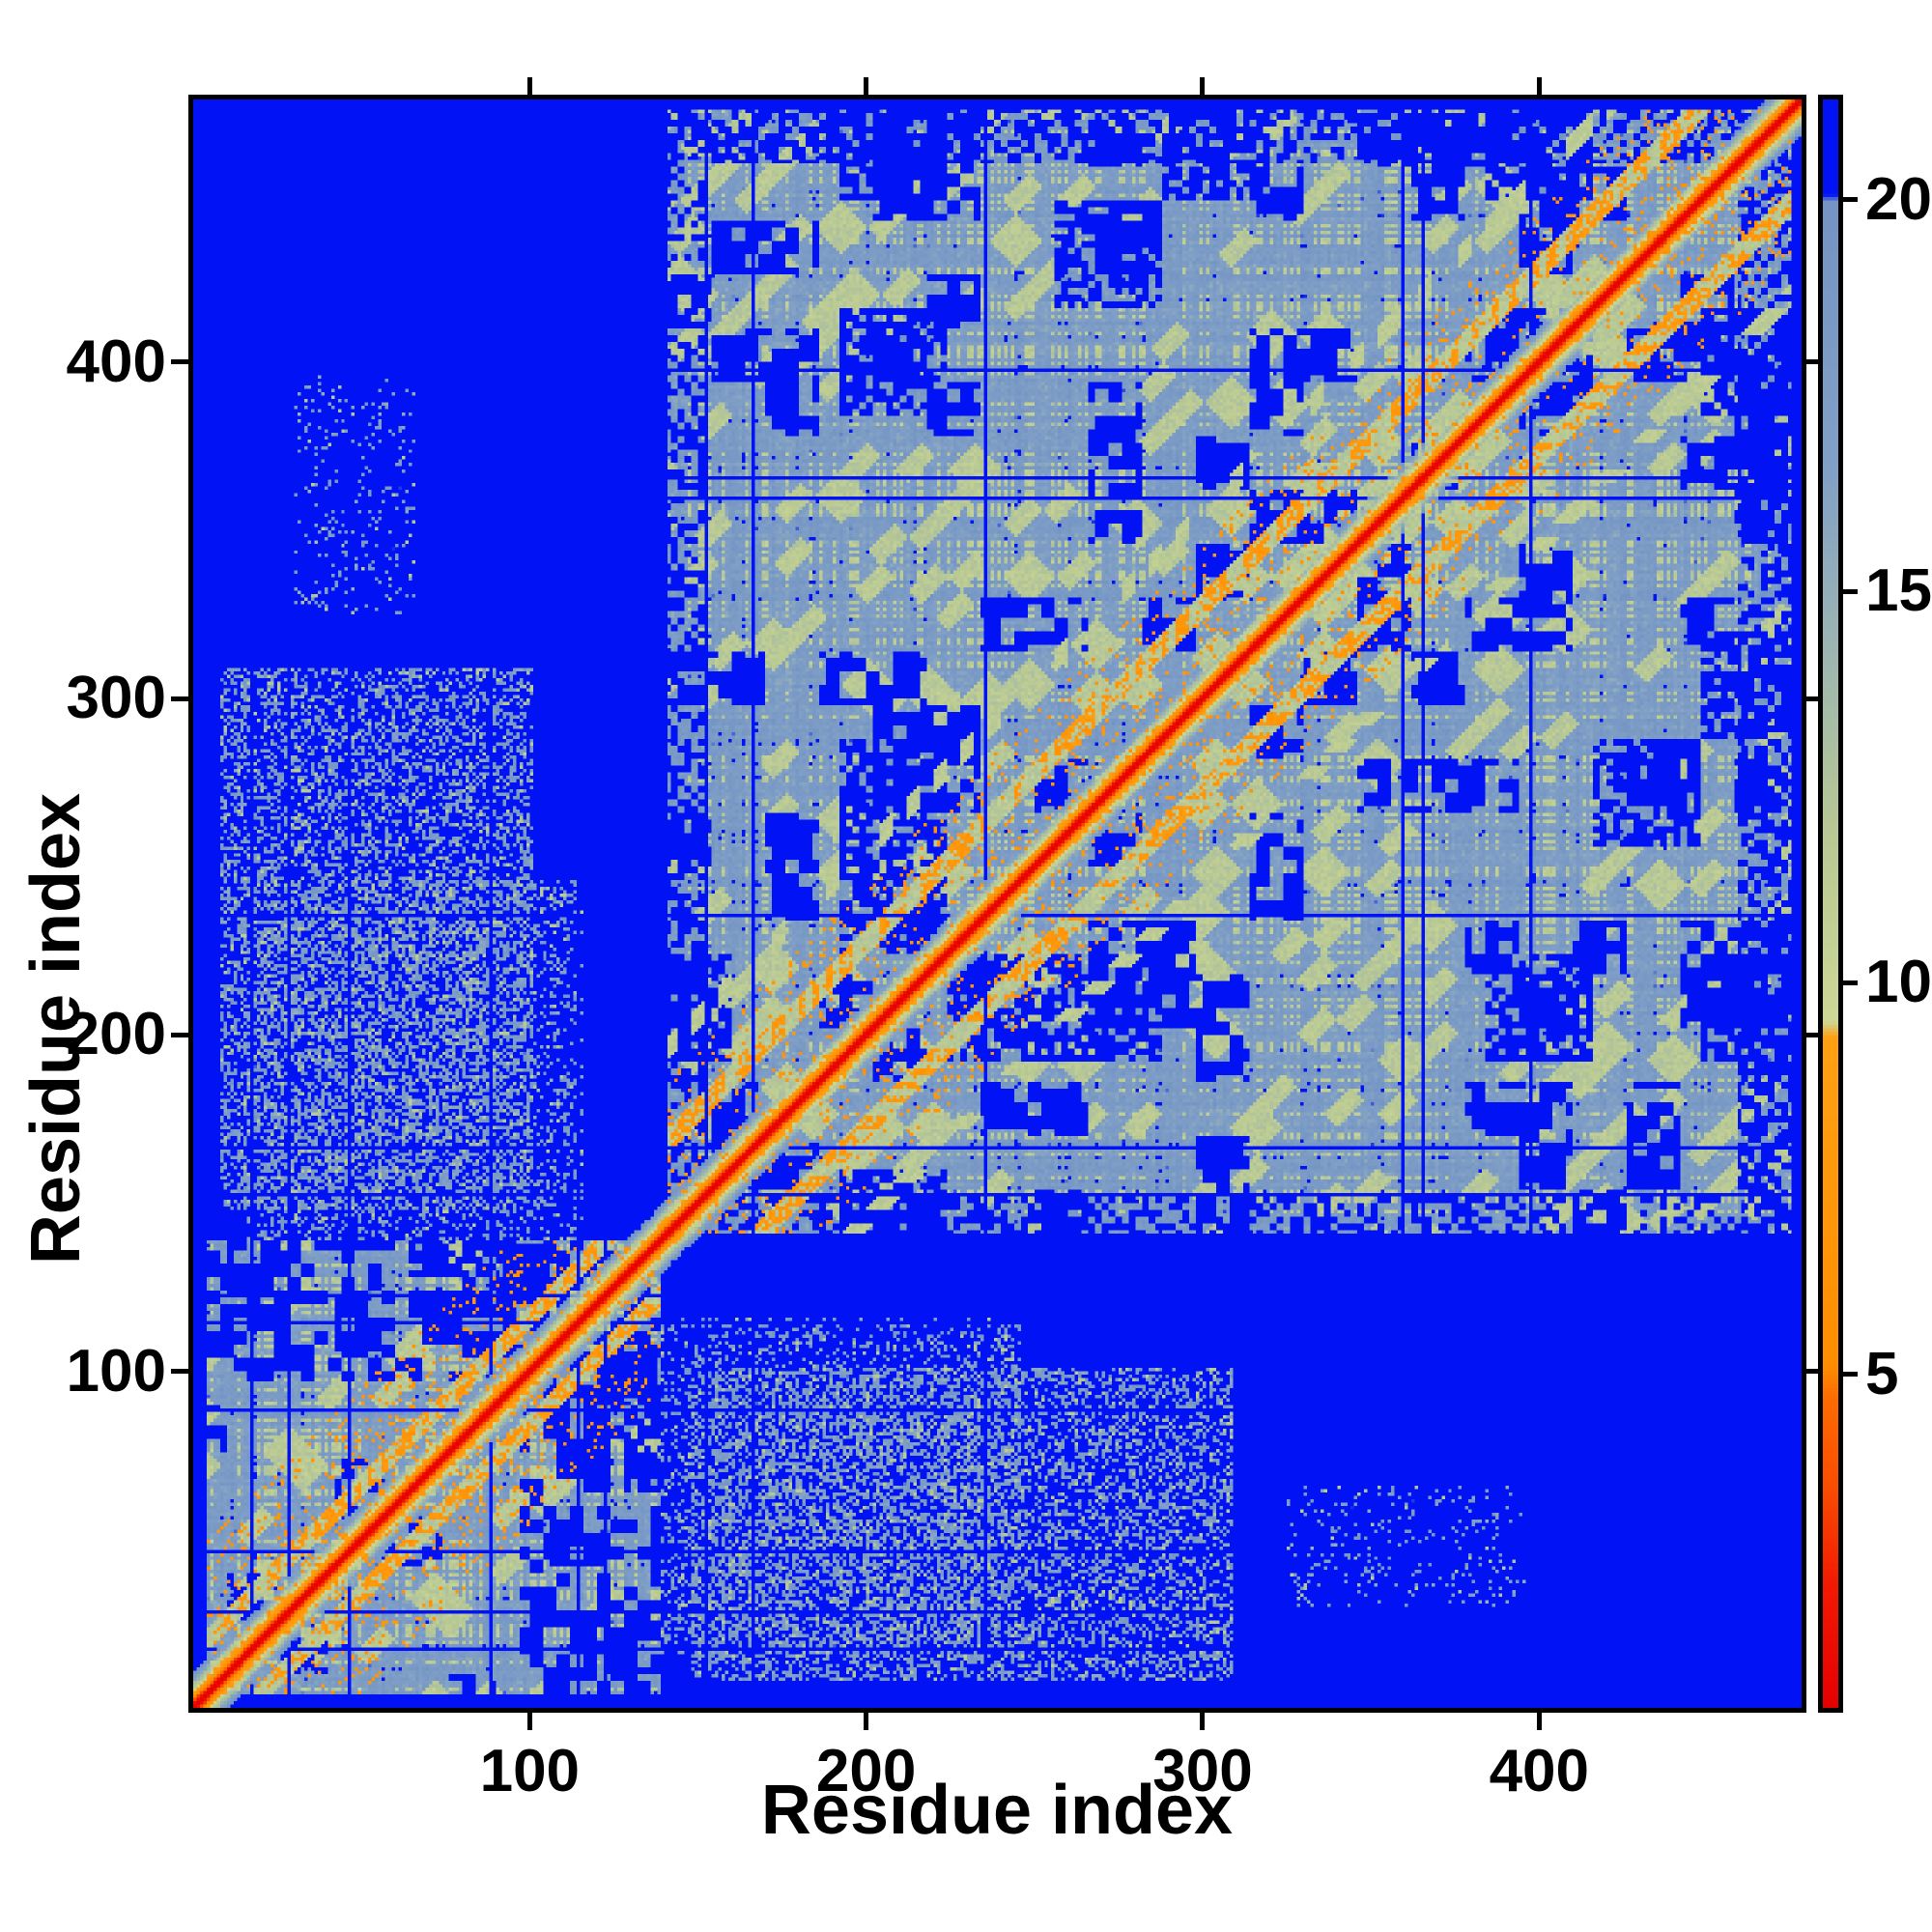  I want to click on y-tick-label: 200, so click(116, 1034).